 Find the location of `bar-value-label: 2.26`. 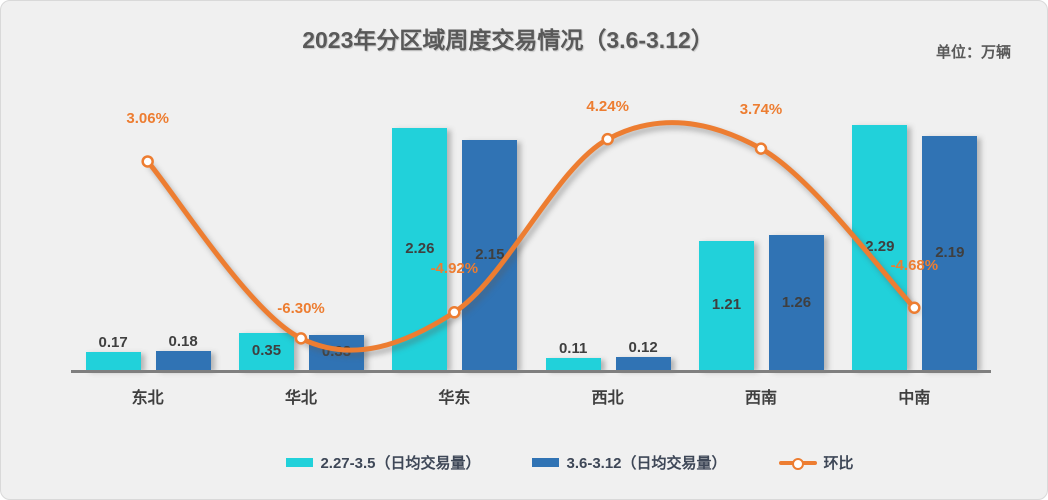

bar-value-label: 2.26 is located at coordinates (420, 249).